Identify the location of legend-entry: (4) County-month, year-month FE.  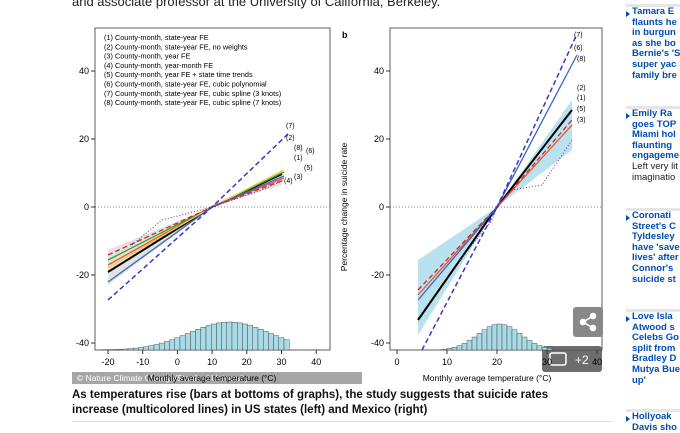
(158, 65).